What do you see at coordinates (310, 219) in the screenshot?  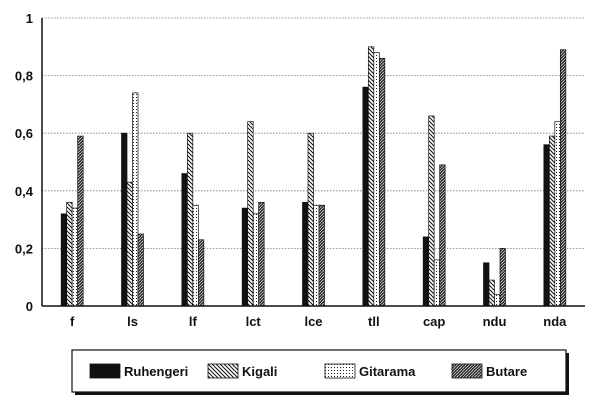 I see `bar-kigali-lce` at bounding box center [310, 219].